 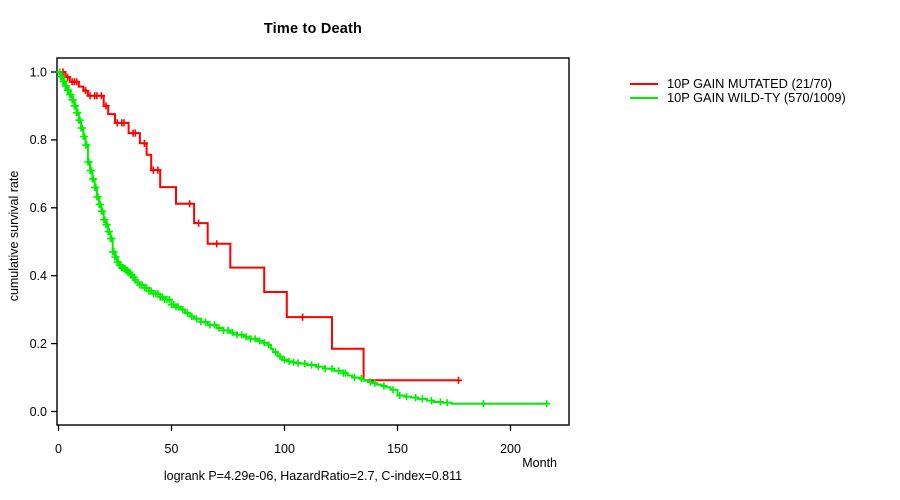 I want to click on legend-label-wildtype: 10P GAIN WILD-TY (570/1009), so click(x=756, y=97).